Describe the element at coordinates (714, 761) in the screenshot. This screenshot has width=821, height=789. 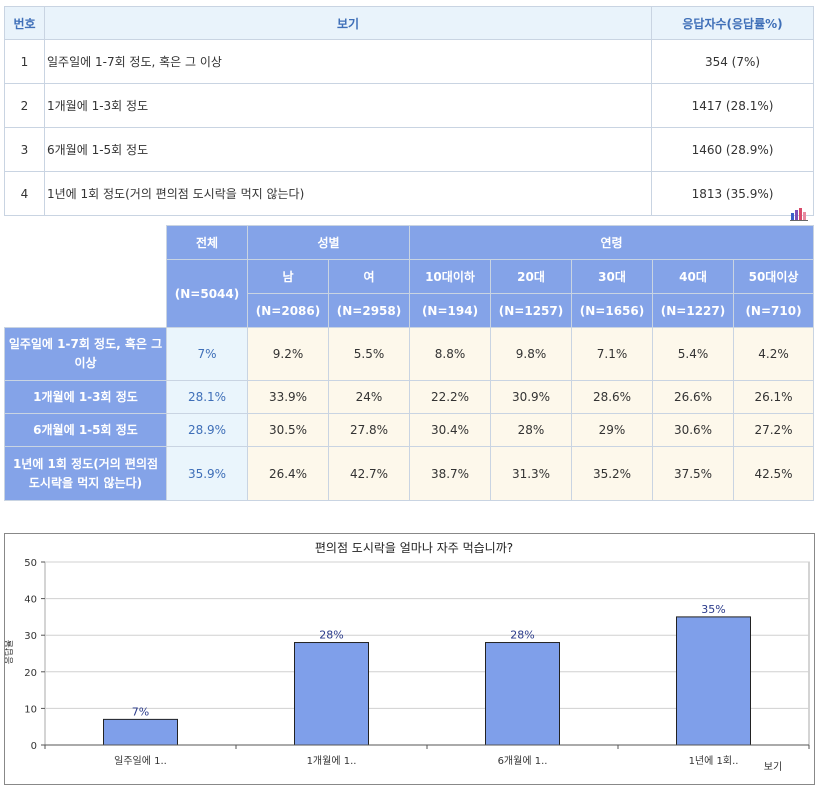
I see `x-tick-label: 1년에 1회..` at that location.